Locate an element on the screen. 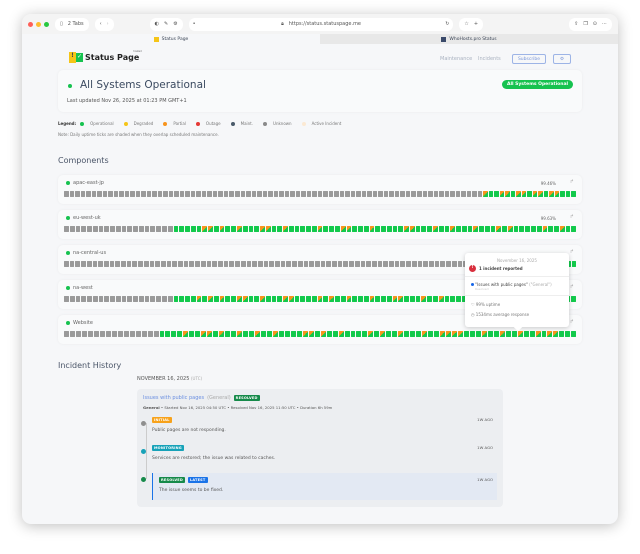 The width and height of the screenshot is (640, 554). tab-whohosts: WhoHosts.pro Status is located at coordinates (469, 39).